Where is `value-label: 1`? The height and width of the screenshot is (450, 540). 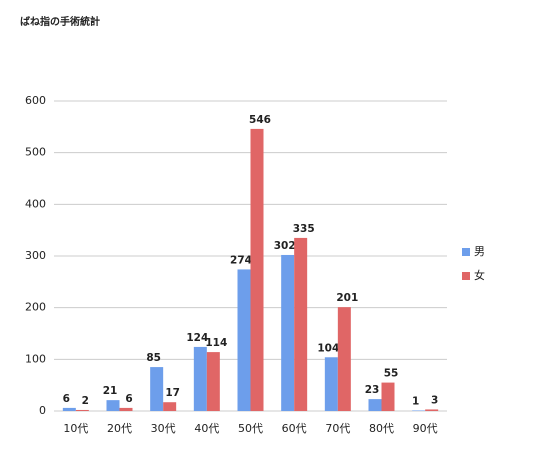
value-label: 1 is located at coordinates (415, 401).